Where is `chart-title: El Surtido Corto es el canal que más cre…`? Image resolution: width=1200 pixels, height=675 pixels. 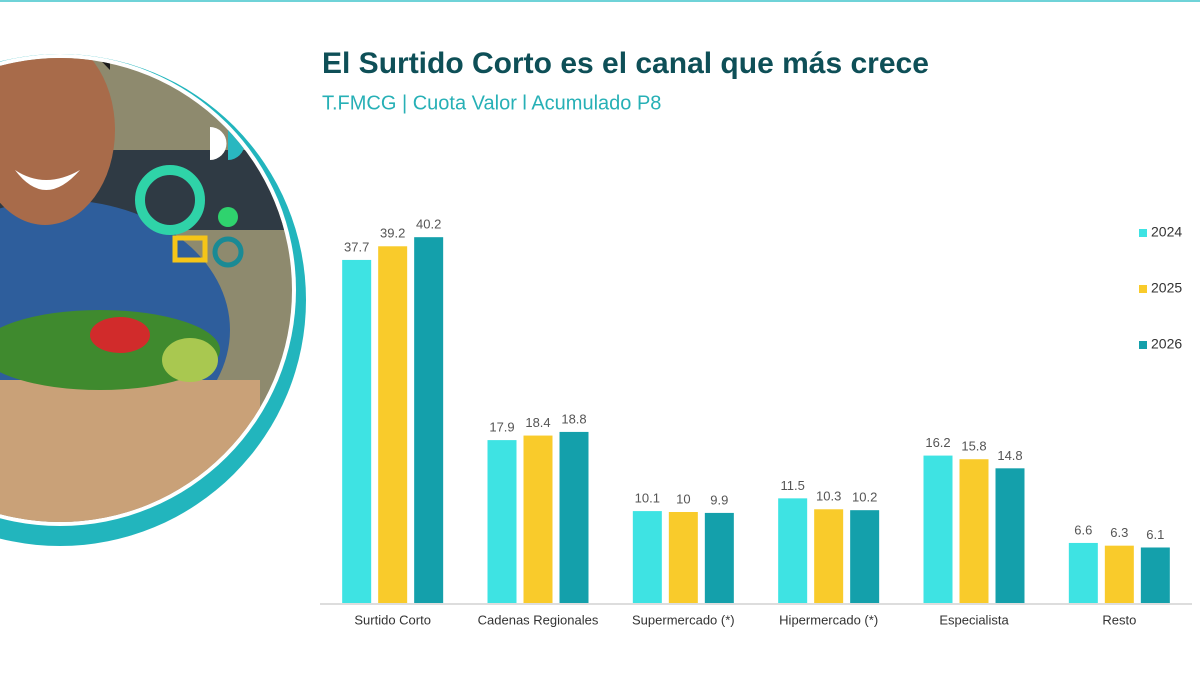 chart-title: El Surtido Corto es el canal que más cre… is located at coordinates (625, 63).